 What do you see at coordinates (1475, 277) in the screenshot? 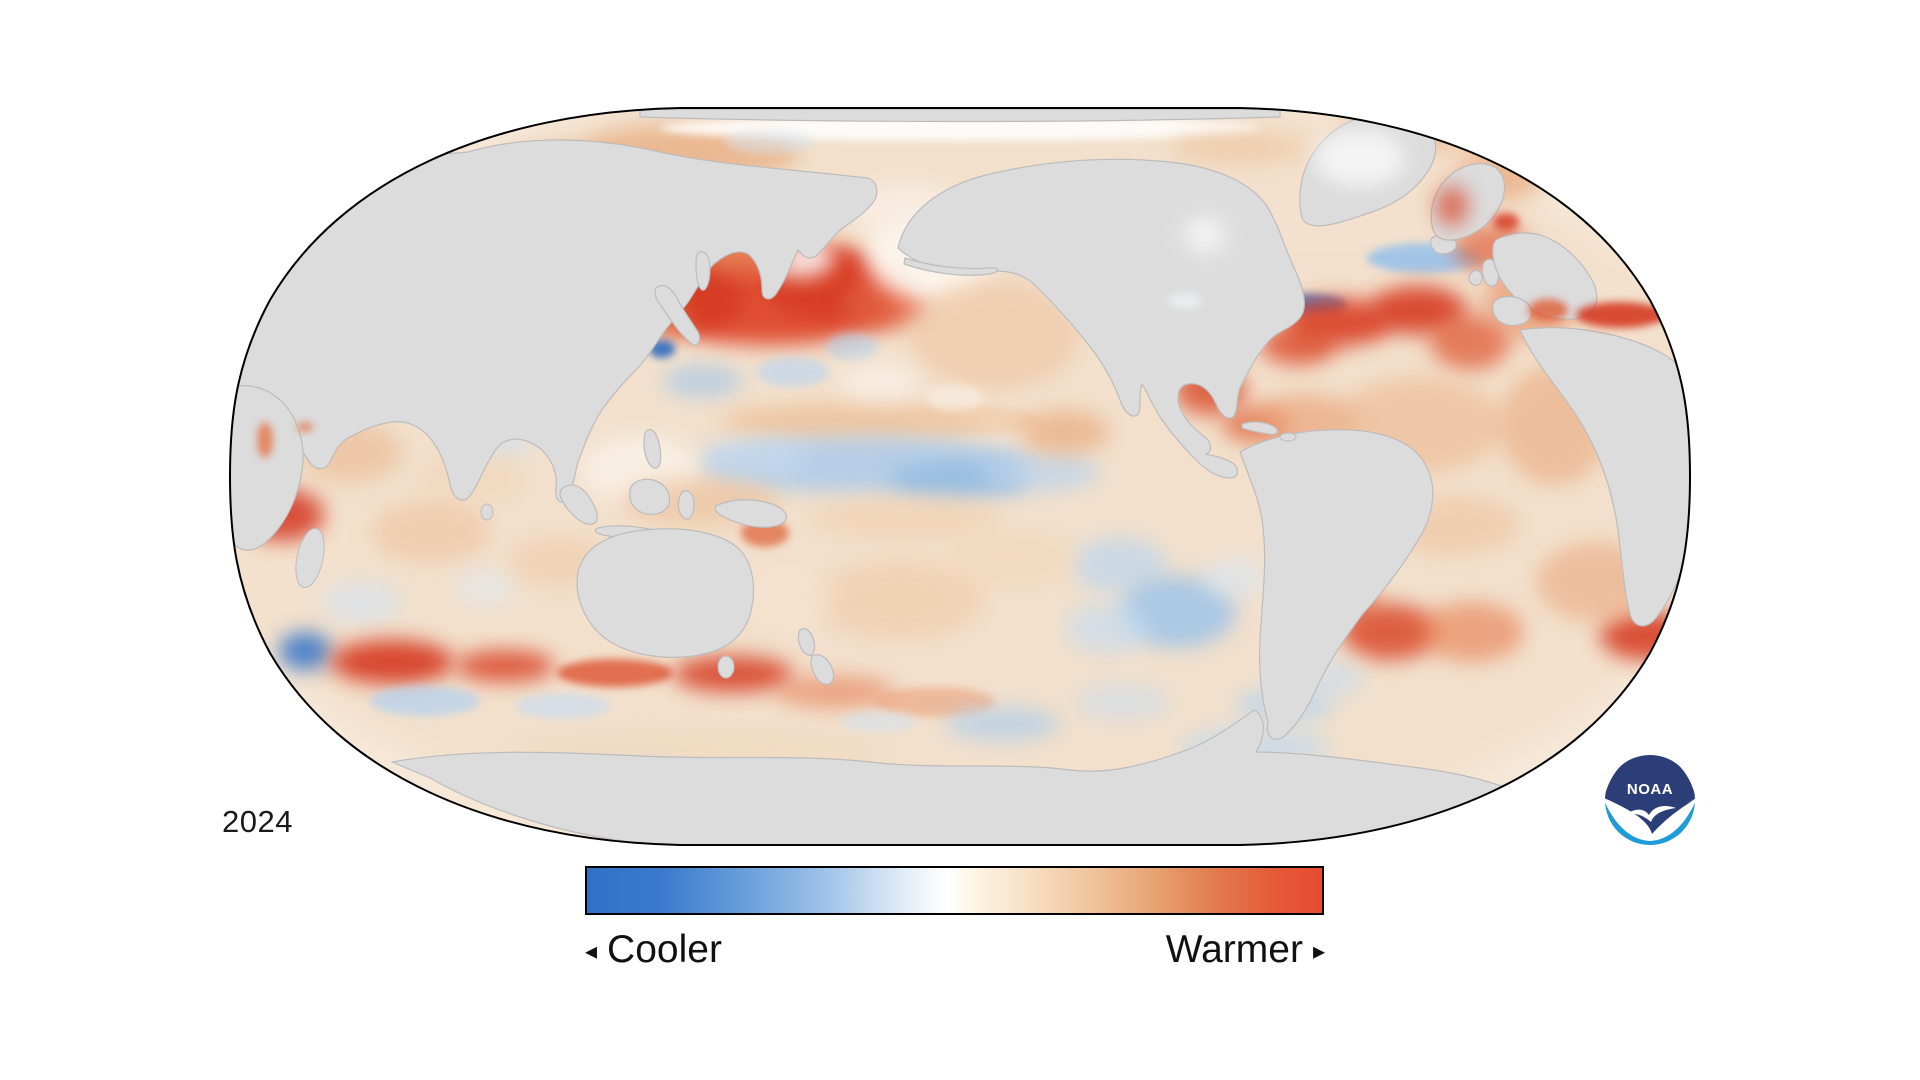
I see `land-ireland` at bounding box center [1475, 277].